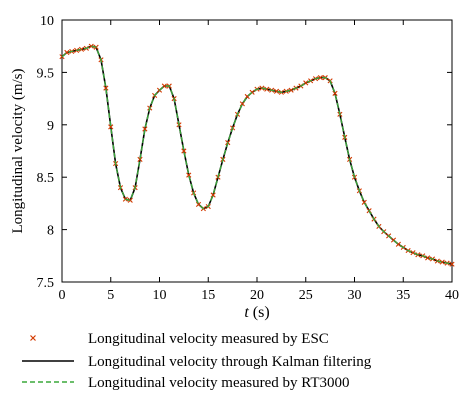 This screenshot has width=474, height=412. Describe the element at coordinates (257, 295) in the screenshot. I see `x-tick-label: 20` at that location.